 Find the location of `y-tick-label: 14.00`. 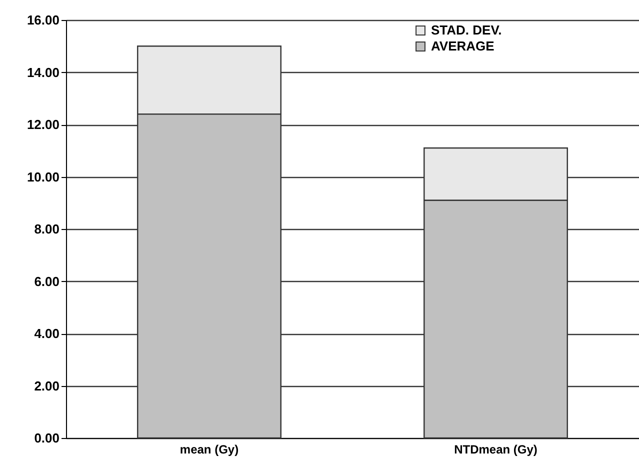

y-tick-label: 14.00 is located at coordinates (43, 72).